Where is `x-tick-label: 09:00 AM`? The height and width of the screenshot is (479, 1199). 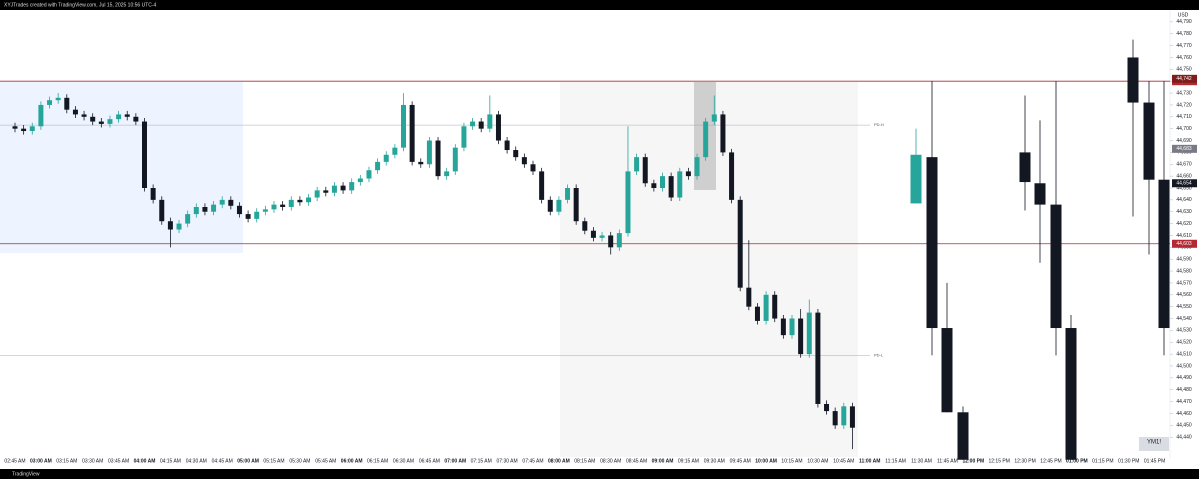 x-tick-label: 09:00 AM is located at coordinates (663, 461).